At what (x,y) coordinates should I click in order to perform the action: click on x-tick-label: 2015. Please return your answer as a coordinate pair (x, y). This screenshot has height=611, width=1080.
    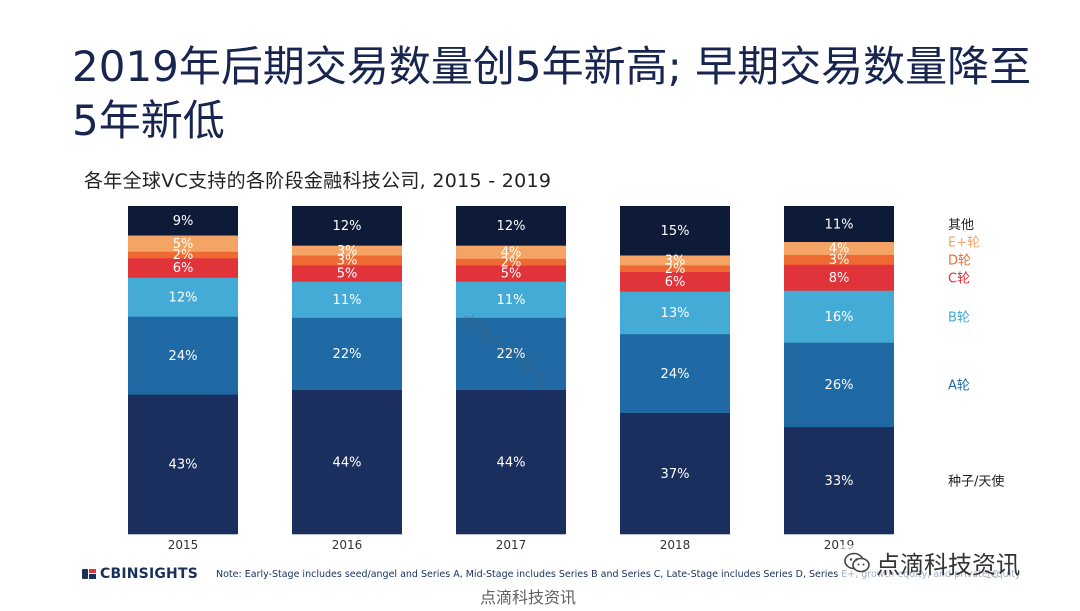
    Looking at the image, I should click on (183, 545).